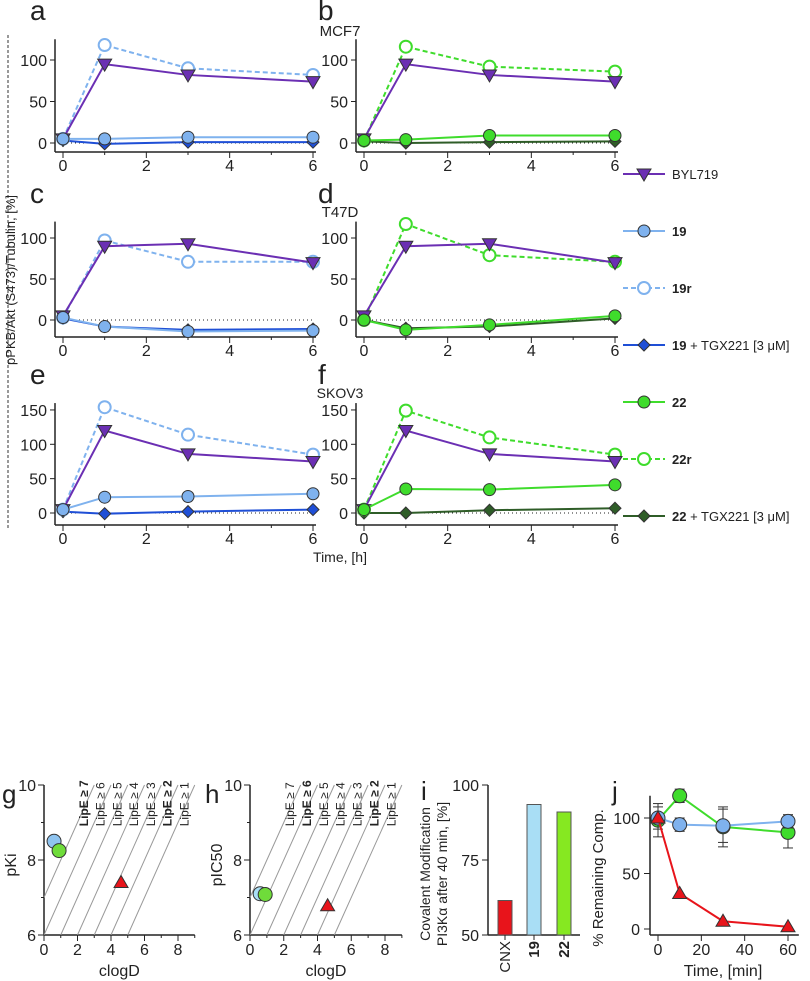 Image resolution: width=810 pixels, height=981 pixels. Describe the element at coordinates (33, 411) in the screenshot. I see `y-tick-label: 150` at that location.